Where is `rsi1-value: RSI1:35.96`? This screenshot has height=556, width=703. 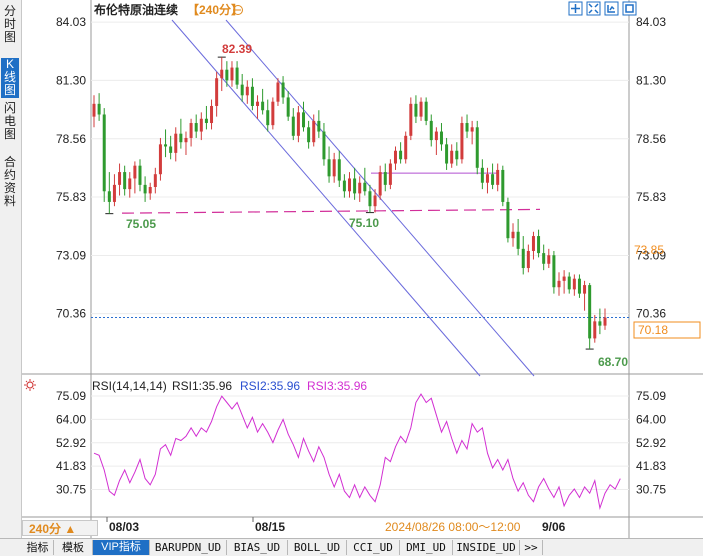
rsi1-value: RSI1:35.96 is located at coordinates (202, 386).